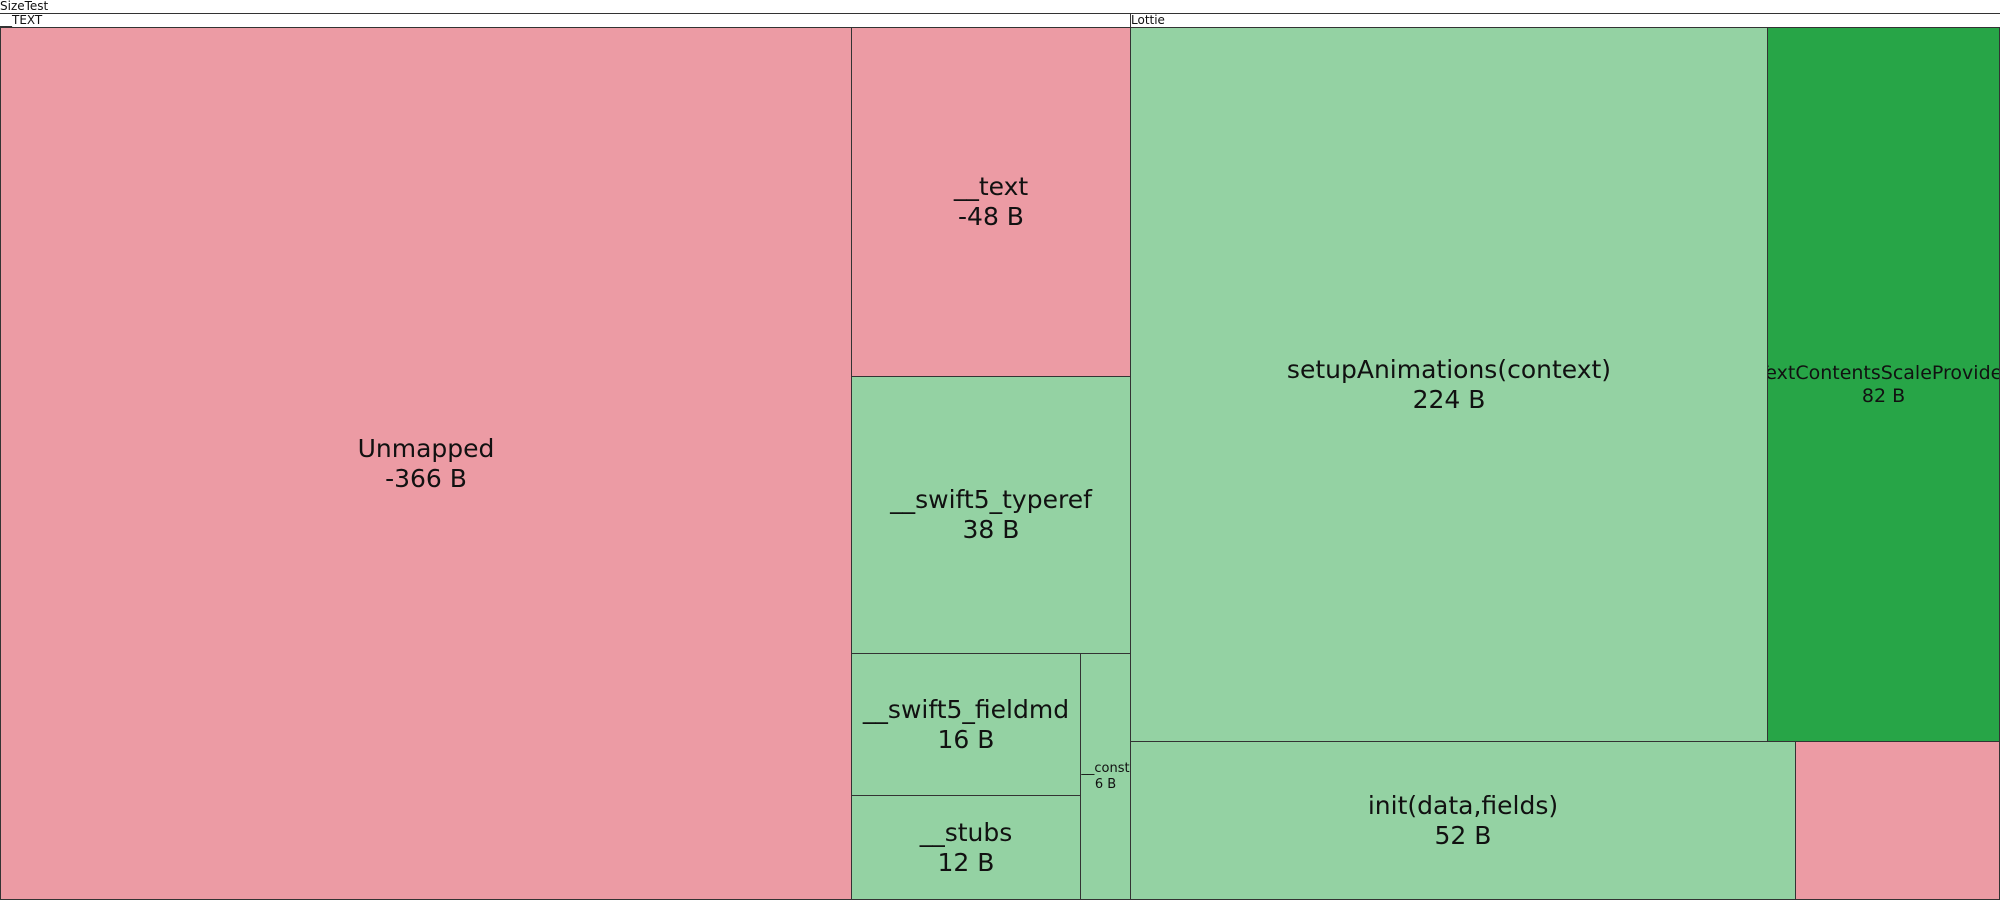 The image size is (2000, 900). I want to click on root-title: SizeTest, so click(24, 6).